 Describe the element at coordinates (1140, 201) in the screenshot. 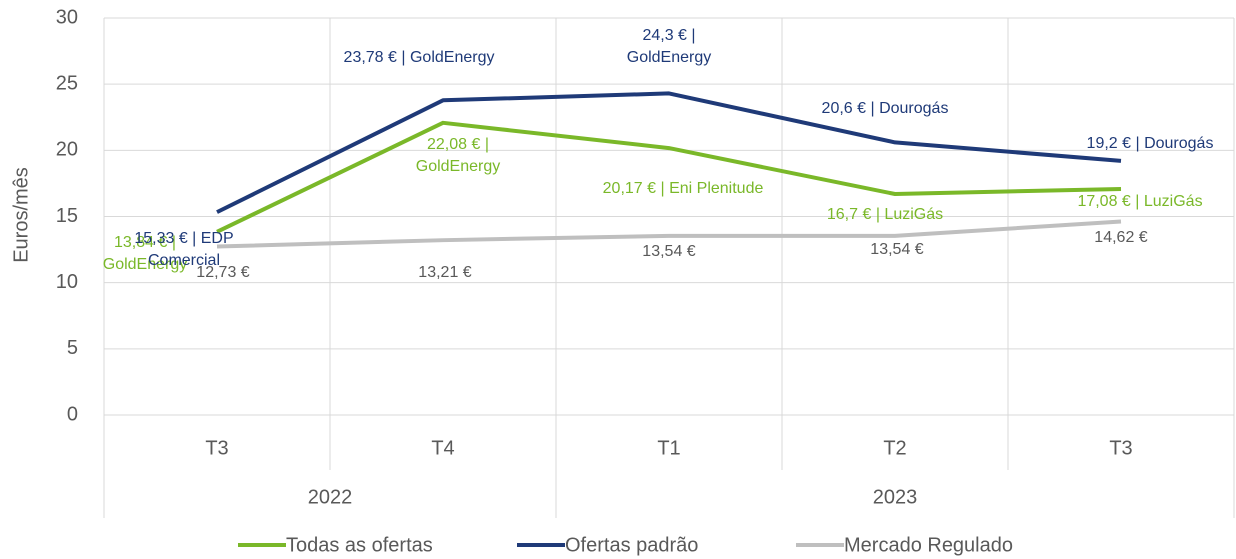

I see `data-label: 17,08 € | LuziGás` at that location.